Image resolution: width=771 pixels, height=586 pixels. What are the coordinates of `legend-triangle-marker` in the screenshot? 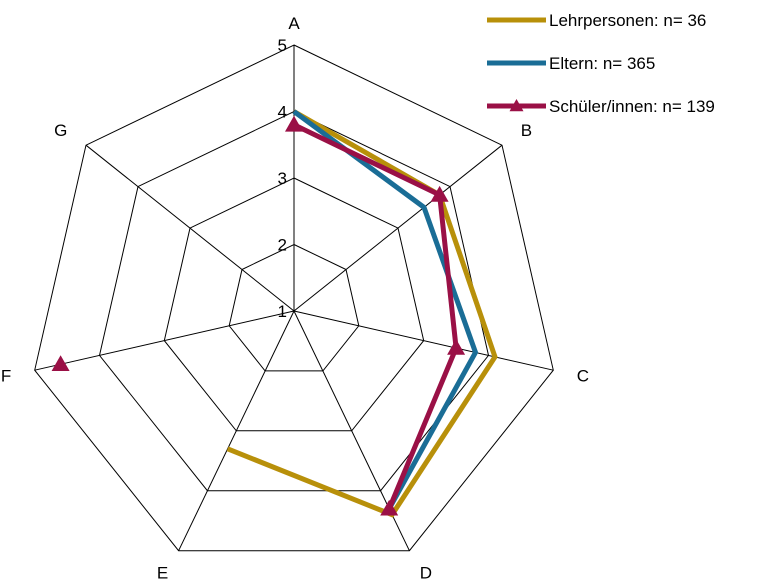 It's located at (516, 105).